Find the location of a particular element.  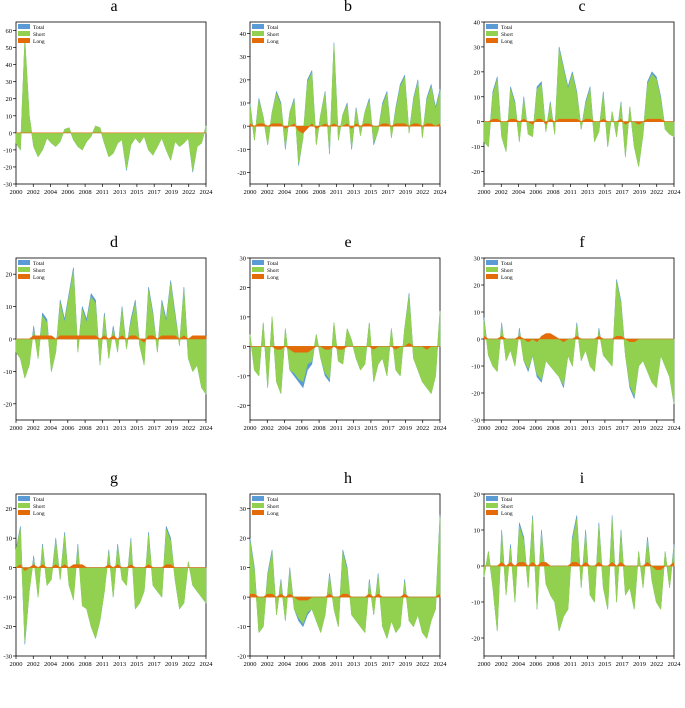

y-tick-label: 50 is located at coordinates (9, 48).